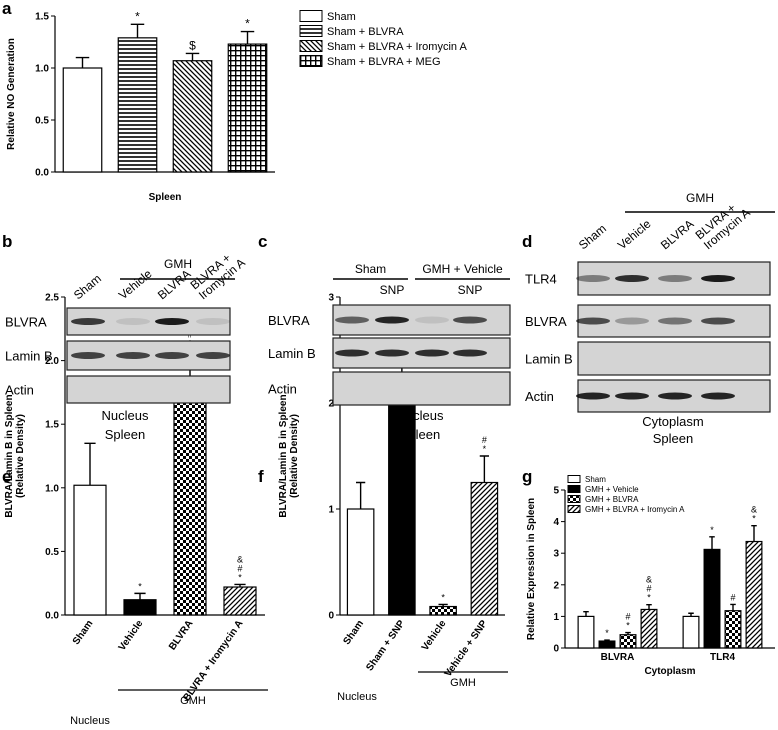 Image resolution: width=778 pixels, height=730 pixels. I want to click on significance-mark: &, so click(649, 580).